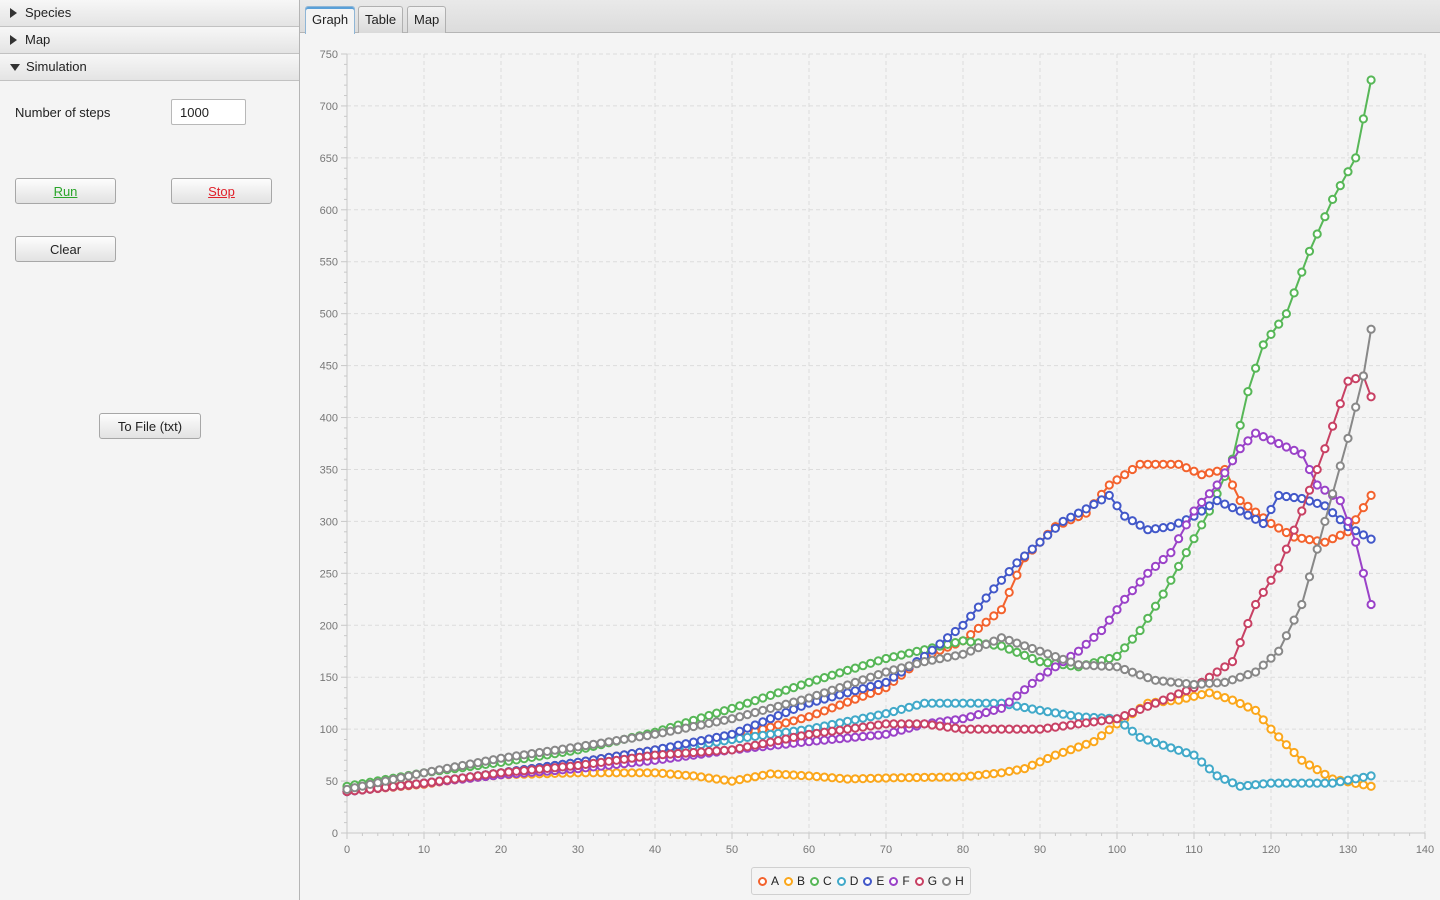  I want to click on run-button: Run, so click(65, 191).